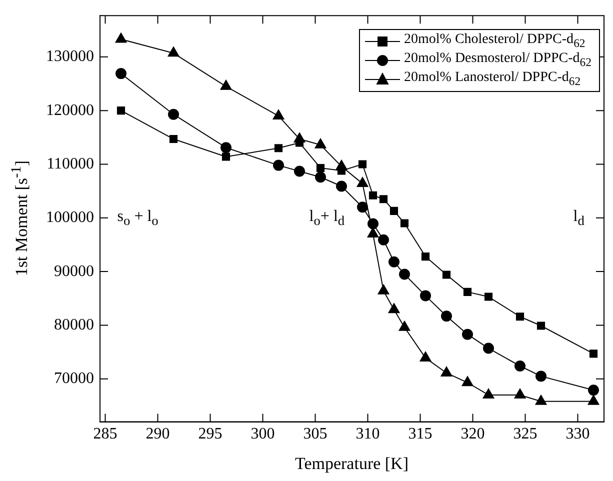 This screenshot has width=613, height=481. Describe the element at coordinates (368, 434) in the screenshot. I see `x-tick-label: 310` at that location.